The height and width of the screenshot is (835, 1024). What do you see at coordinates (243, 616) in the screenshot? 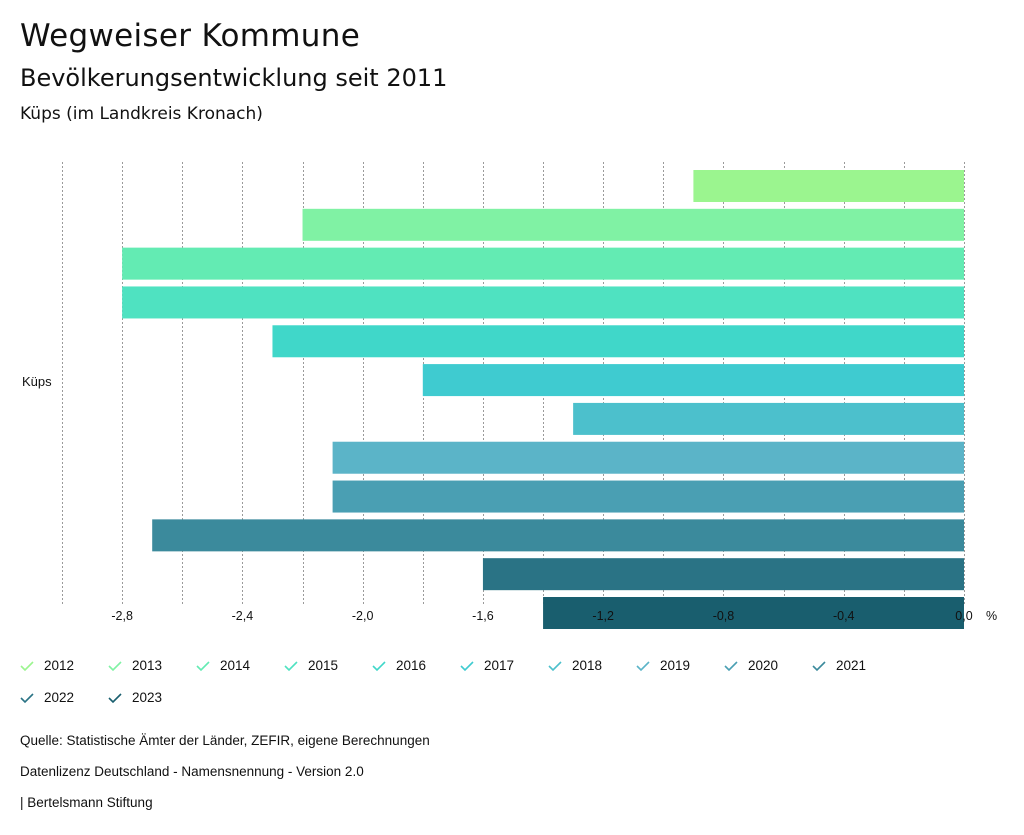
I see `x-tick-label: -2,4` at bounding box center [243, 616].